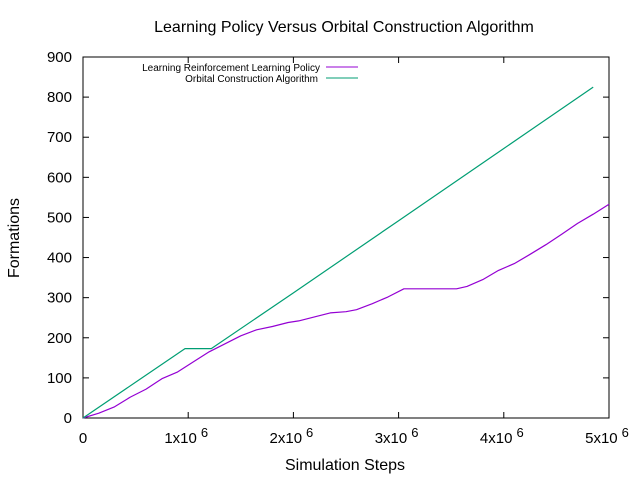 The width and height of the screenshot is (640, 480). I want to click on y-tick-label: 200, so click(59, 338).